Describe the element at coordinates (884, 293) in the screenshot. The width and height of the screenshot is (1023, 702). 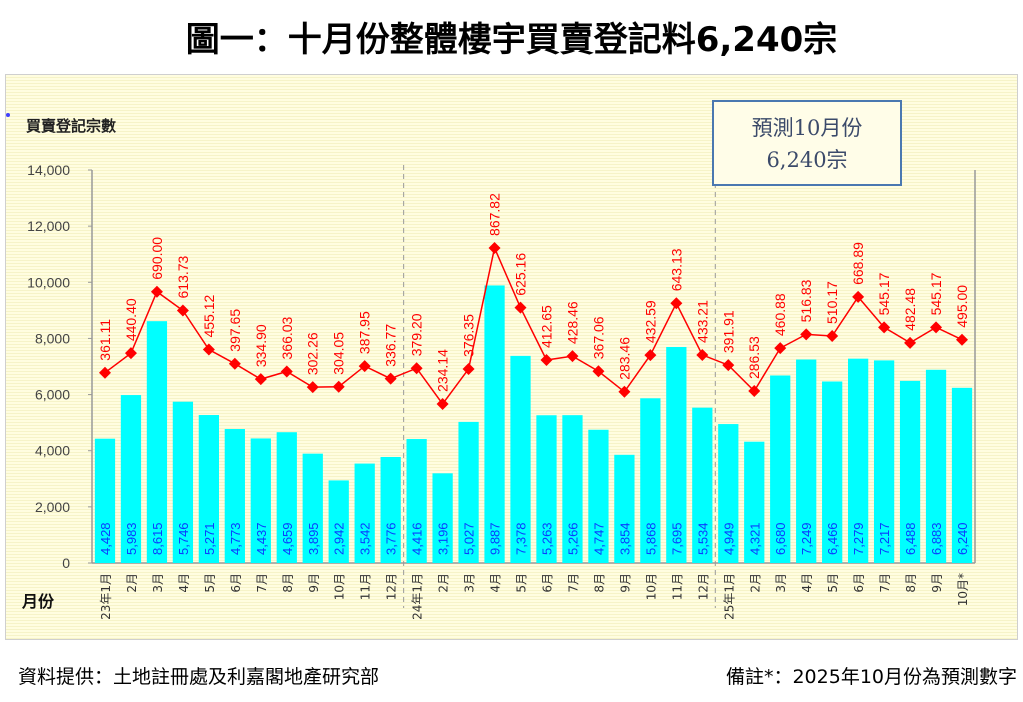
I see `line-value-label: 545.17` at that location.